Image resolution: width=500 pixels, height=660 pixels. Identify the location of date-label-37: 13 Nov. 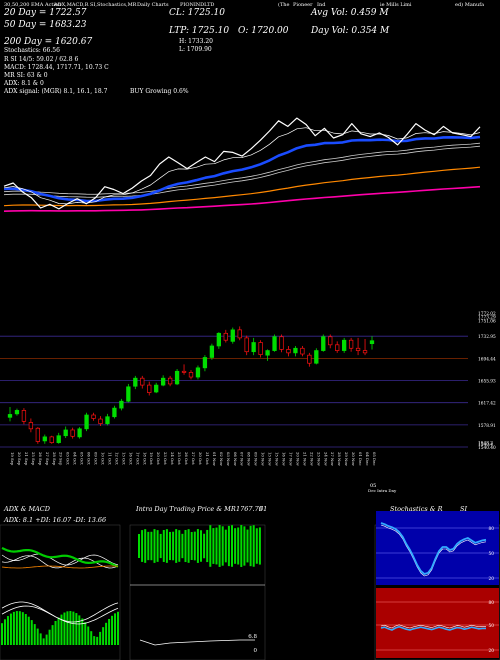
(270, 459).